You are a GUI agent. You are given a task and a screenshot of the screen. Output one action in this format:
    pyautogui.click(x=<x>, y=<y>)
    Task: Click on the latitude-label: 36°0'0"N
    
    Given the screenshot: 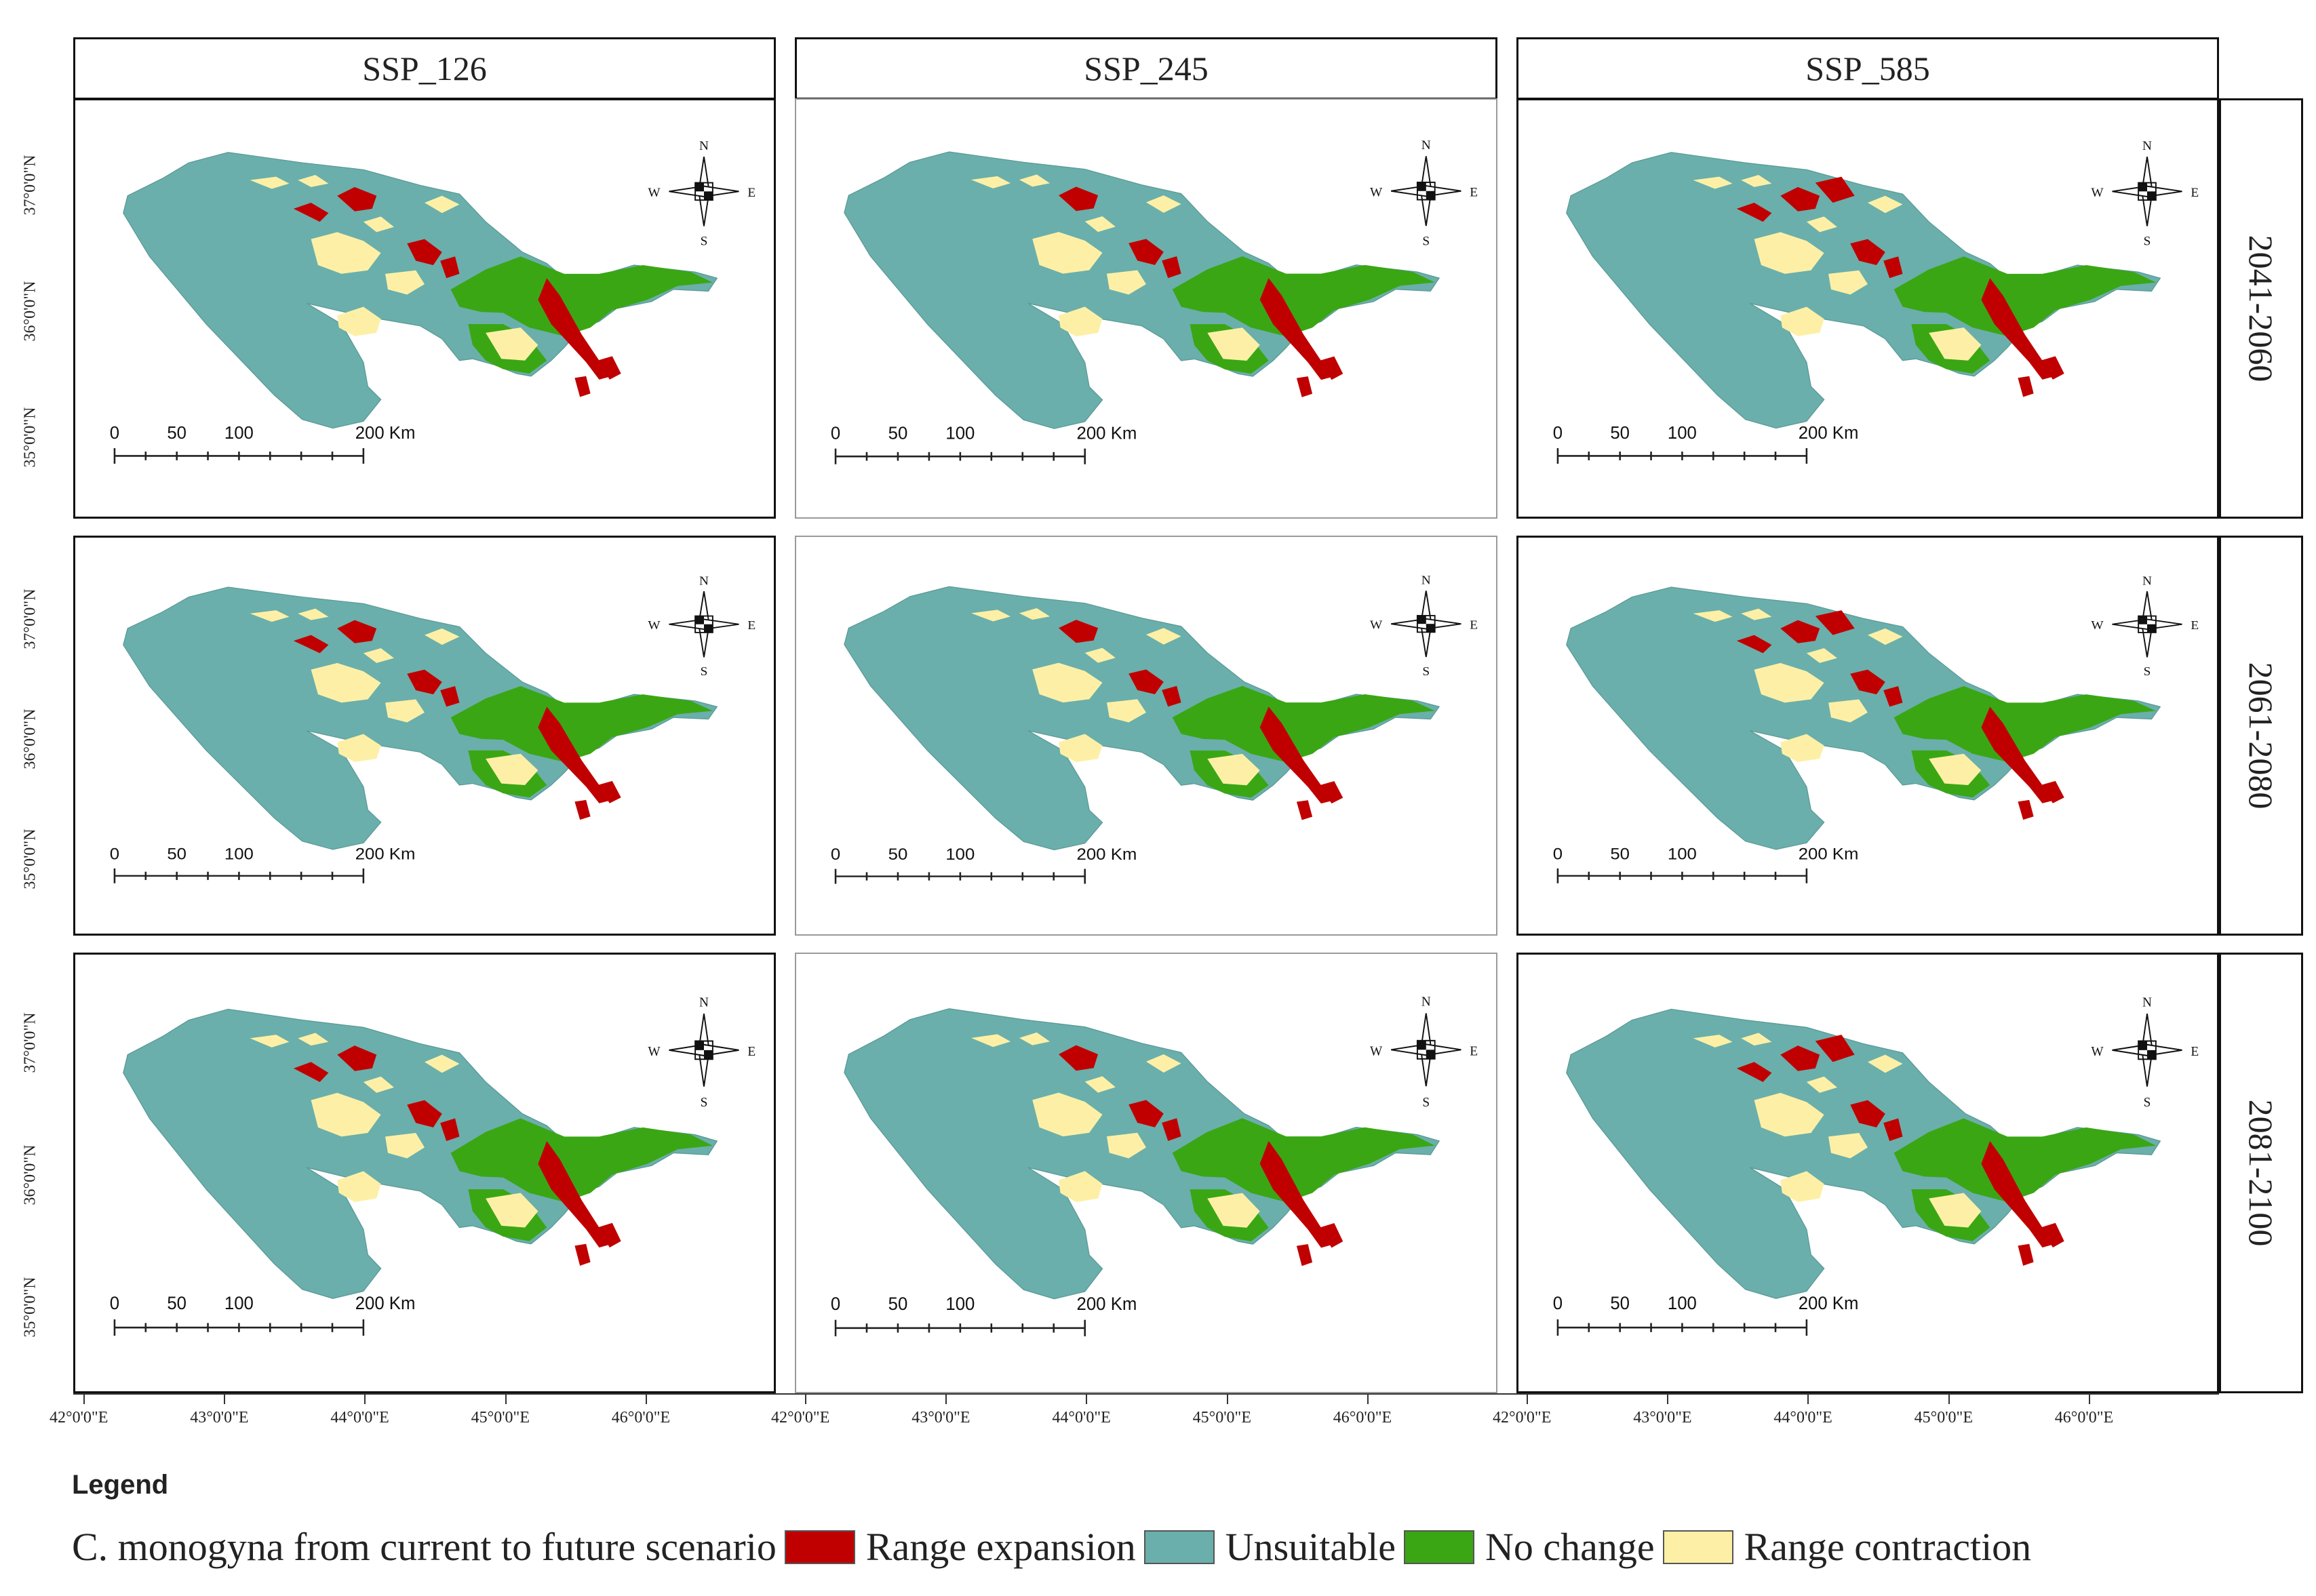 What is the action you would take?
    pyautogui.click(x=30, y=739)
    